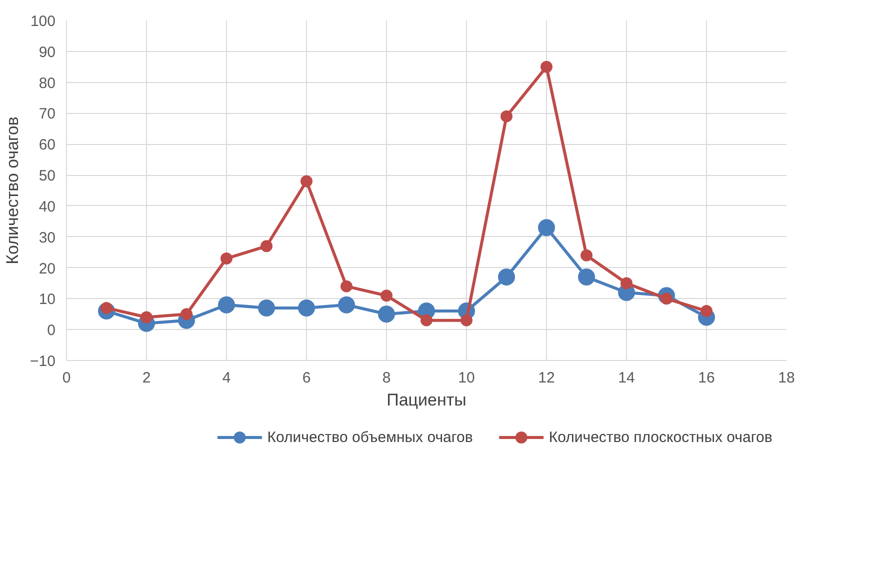 The image size is (892, 568). I want to click on legend-label: Количество плоскостных очагов, so click(660, 437).